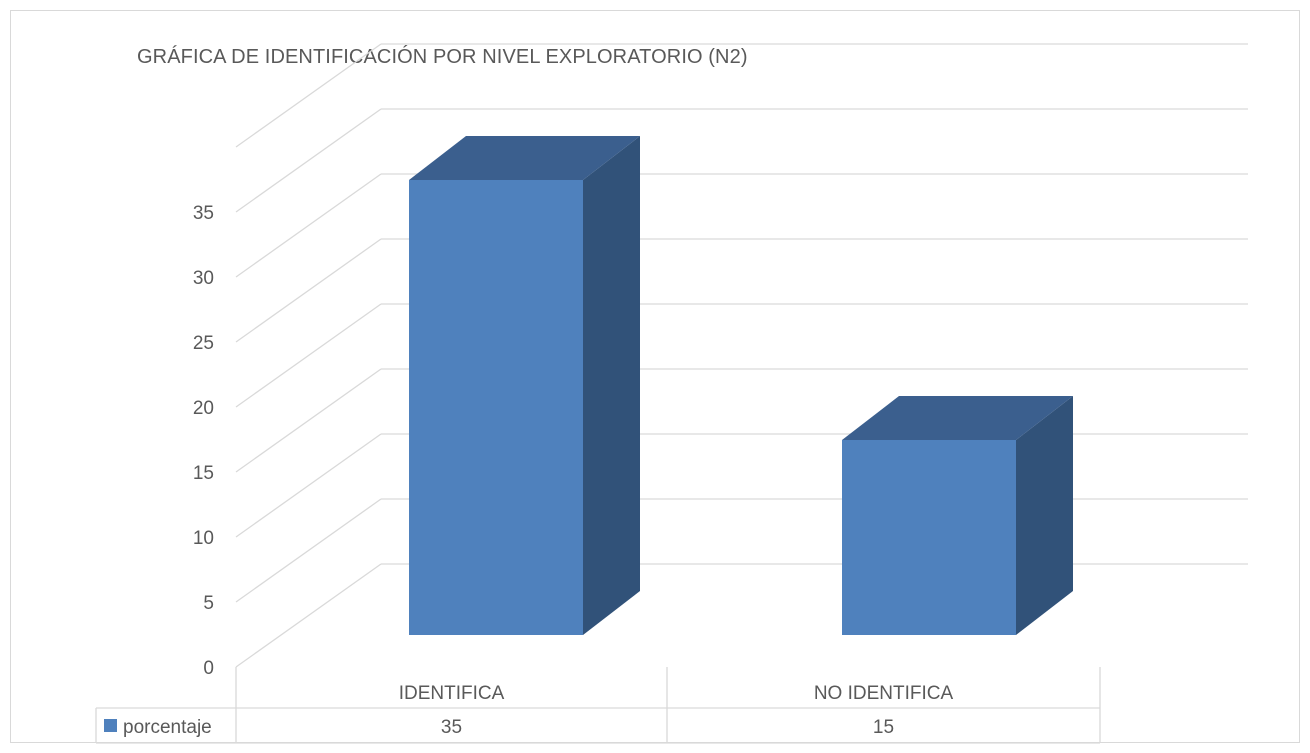 The image size is (1310, 753). I want to click on bar-identifica, so click(524, 385).